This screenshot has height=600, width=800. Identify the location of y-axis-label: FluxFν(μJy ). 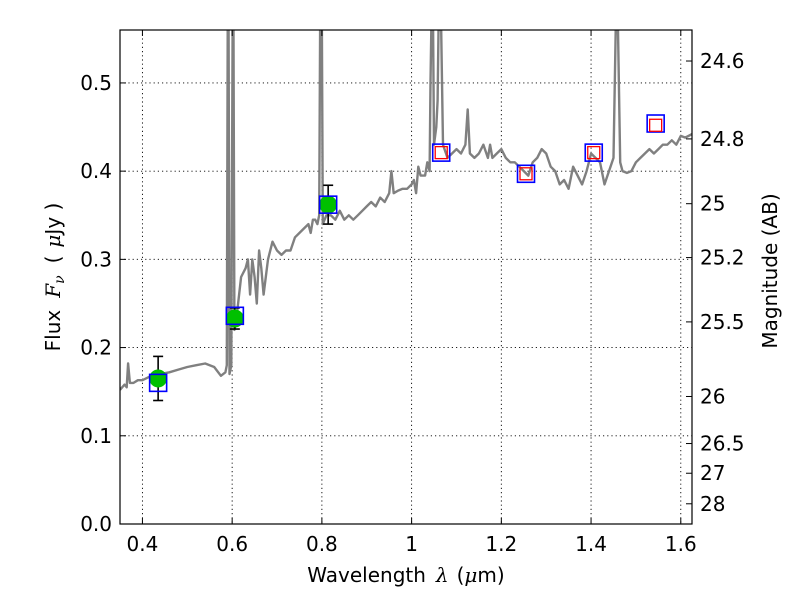
(54, 277).